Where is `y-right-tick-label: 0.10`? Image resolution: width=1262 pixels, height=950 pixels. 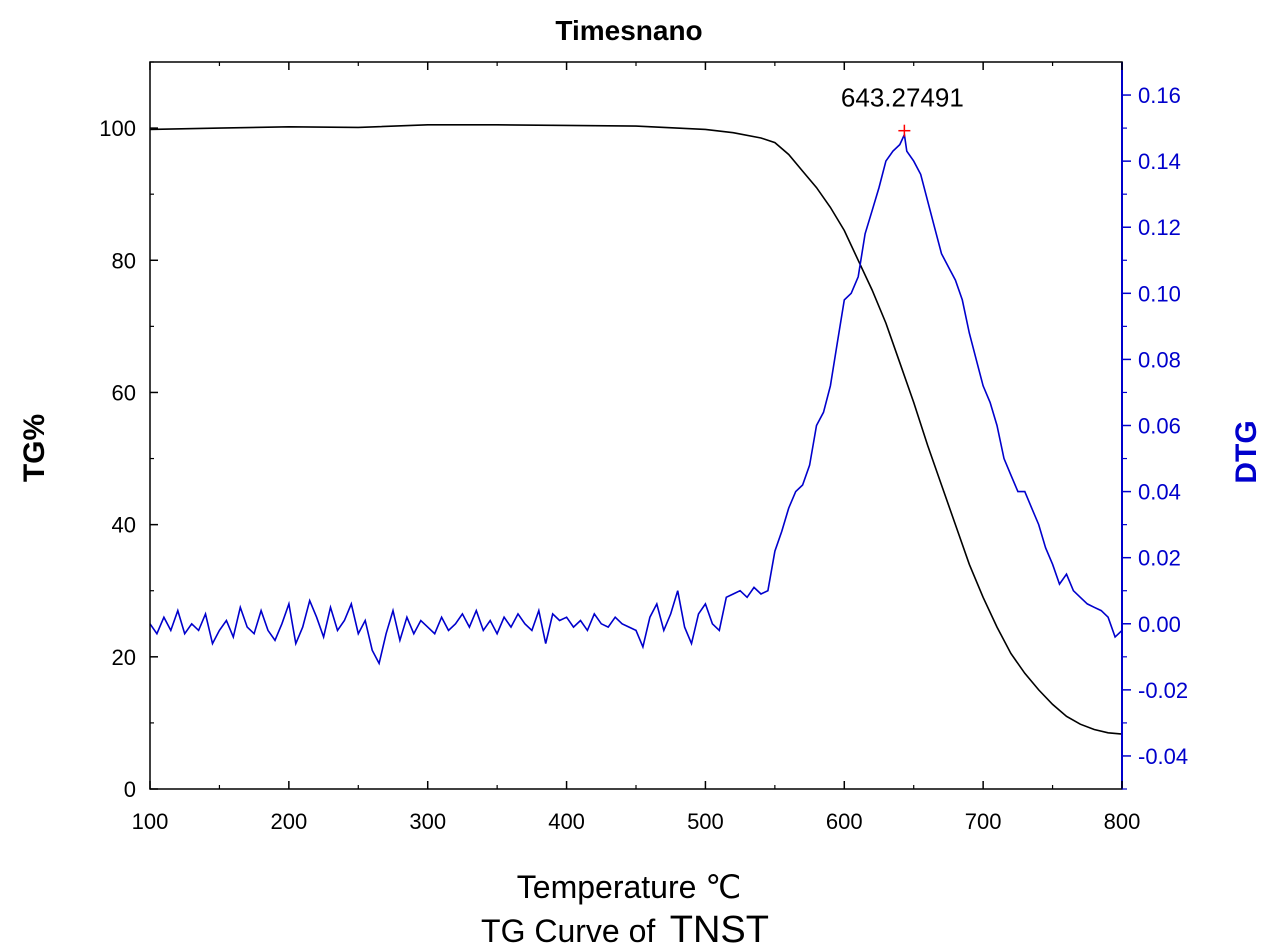 y-right-tick-label: 0.10 is located at coordinates (1159, 293).